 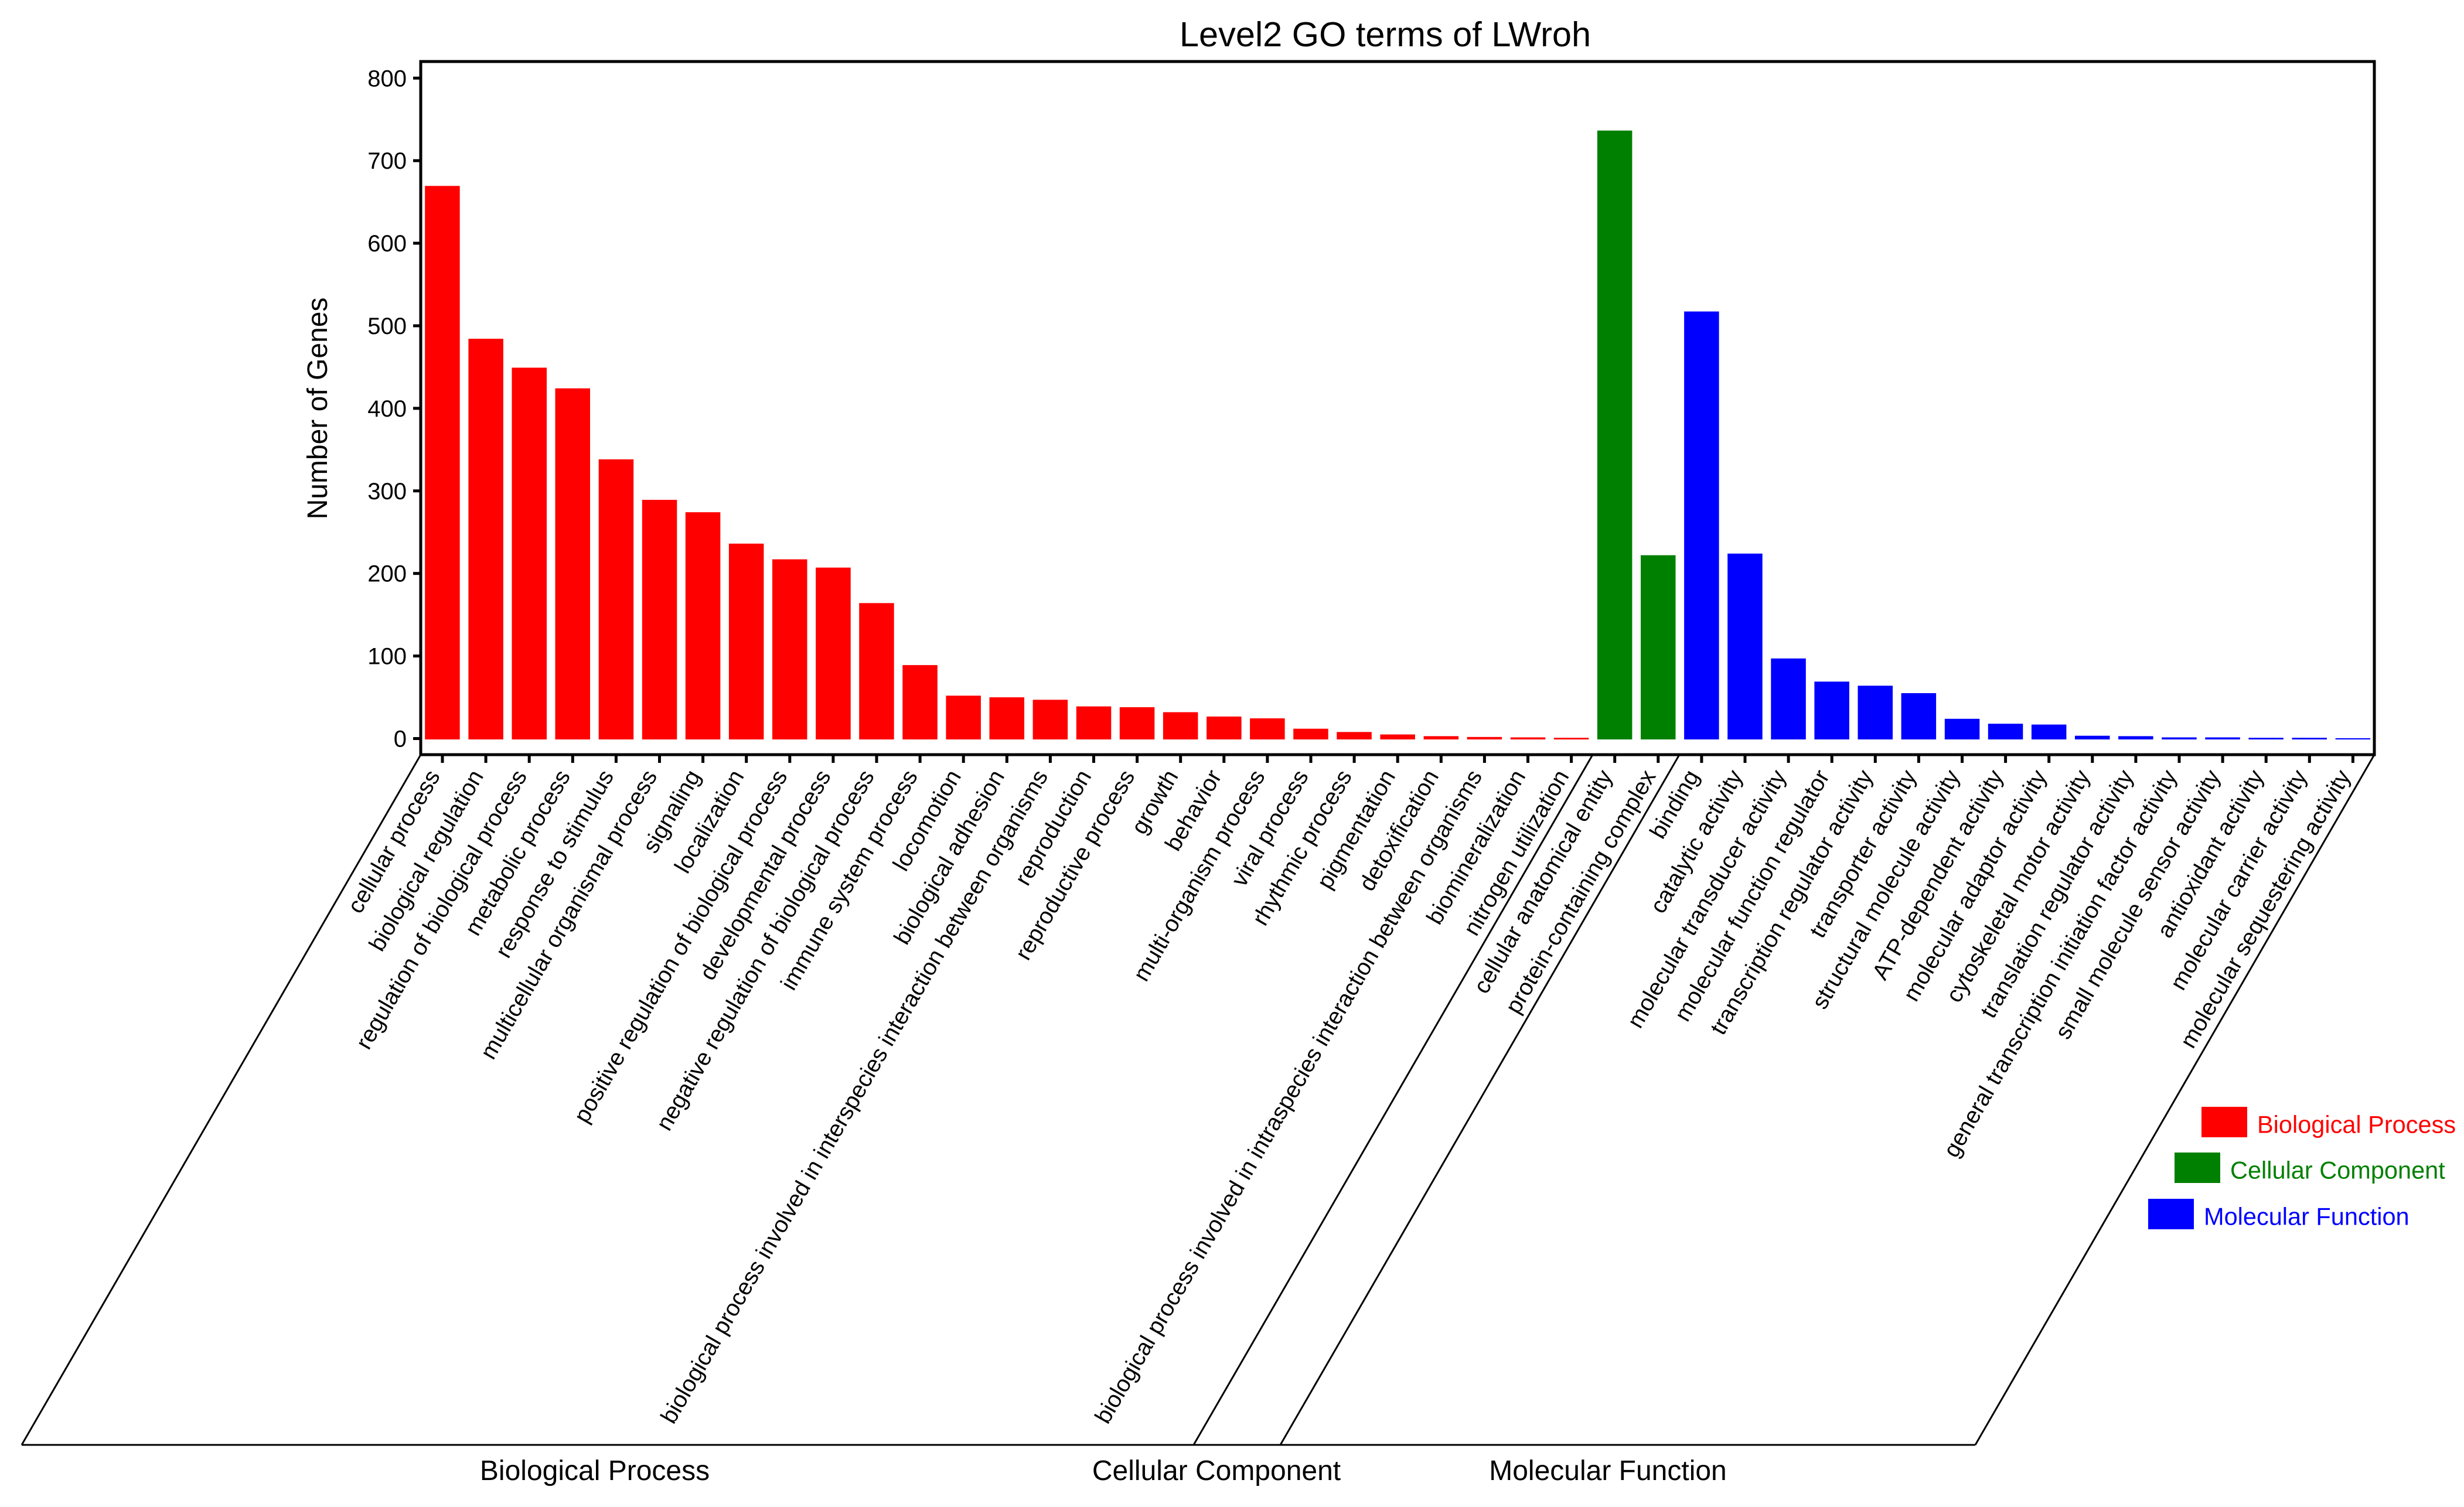 I want to click on svg-text: 0, so click(x=401, y=739).